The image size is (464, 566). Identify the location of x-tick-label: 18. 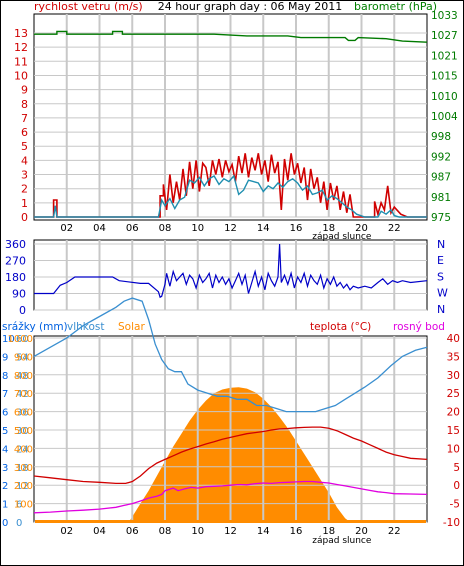
(328, 531).